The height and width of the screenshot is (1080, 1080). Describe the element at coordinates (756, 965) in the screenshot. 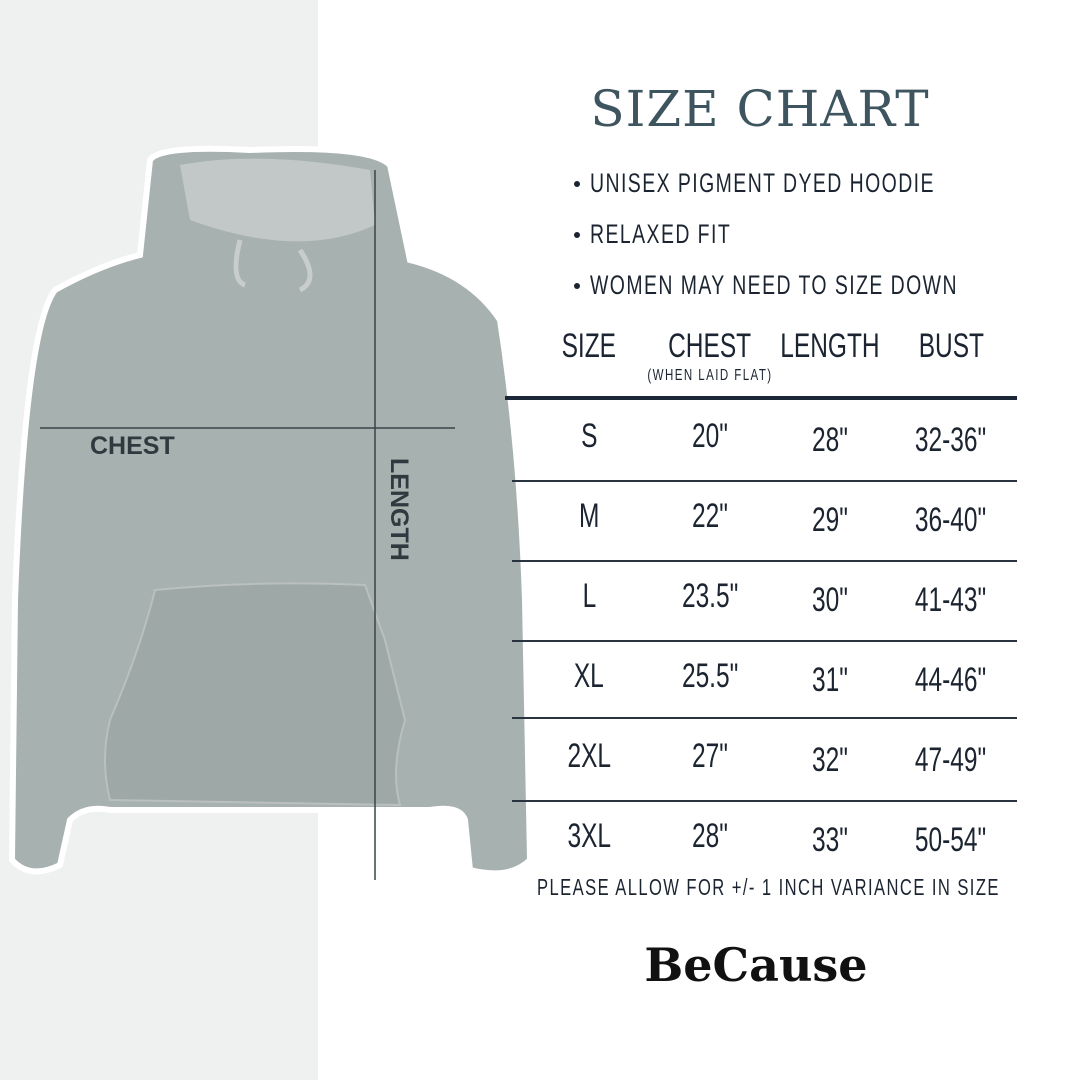

I see `brand-logo: BeCause` at that location.